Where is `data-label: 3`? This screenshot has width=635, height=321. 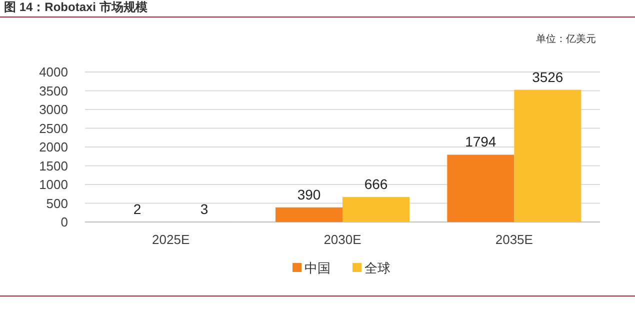
data-label: 3 is located at coordinates (204, 208).